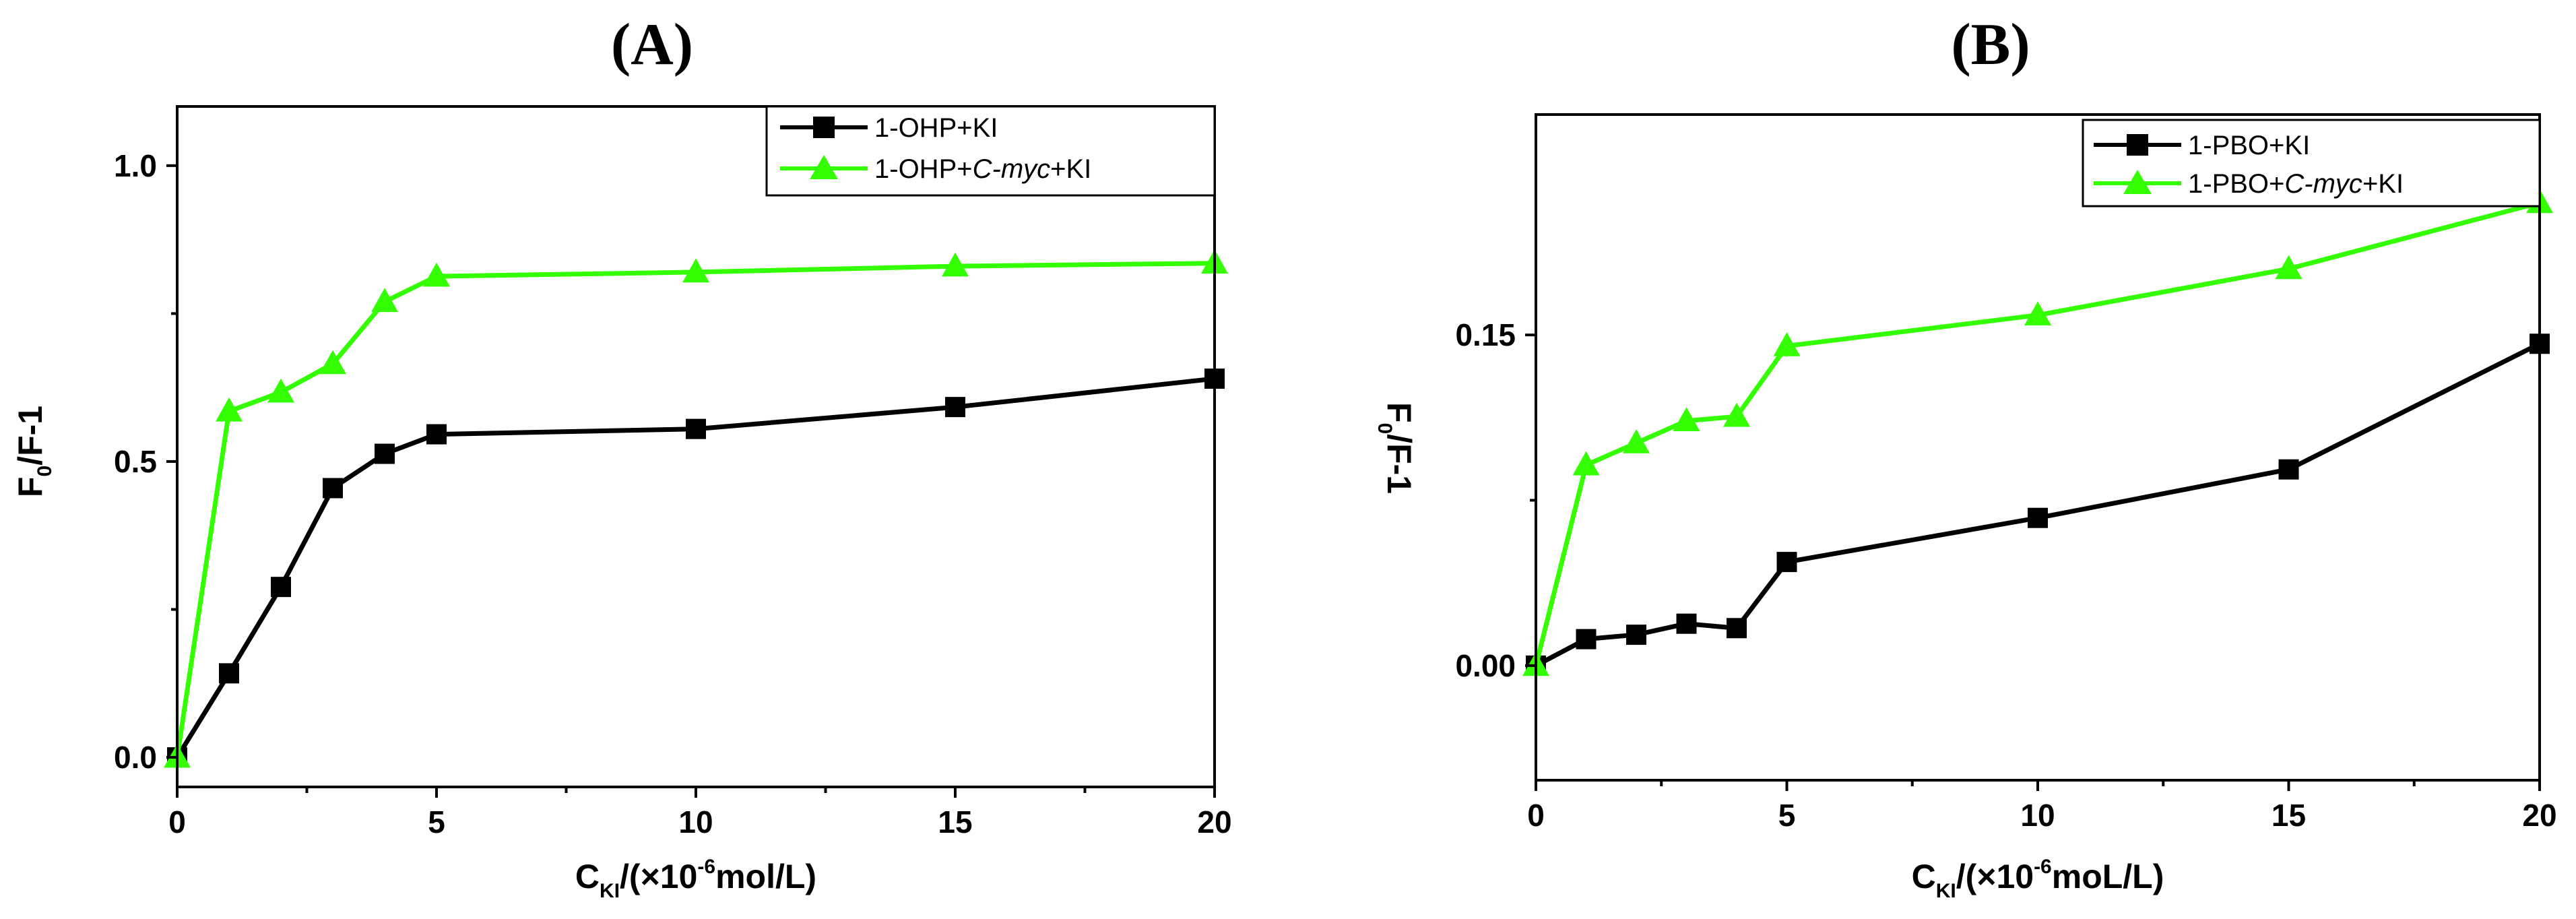  What do you see at coordinates (955, 821) in the screenshot?
I see `panel-a-x-tick-label: 15` at bounding box center [955, 821].